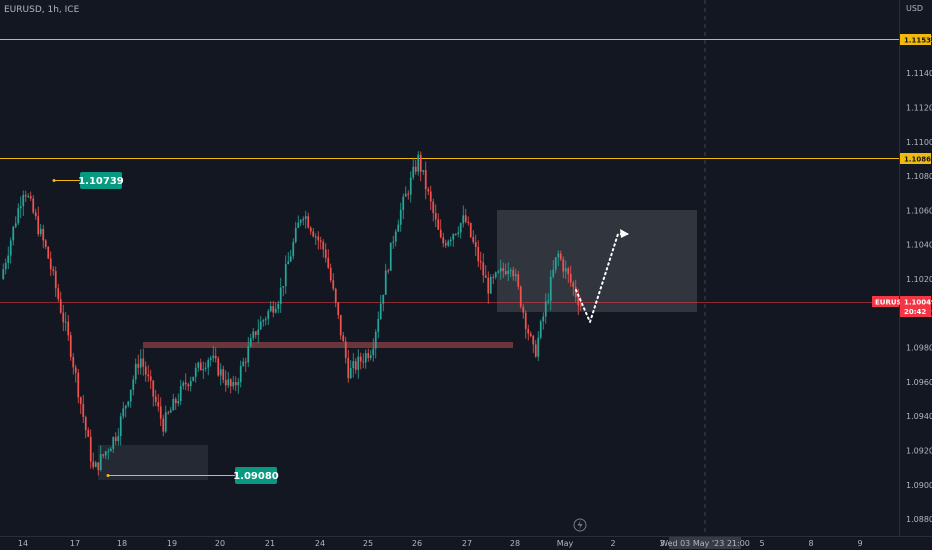  What do you see at coordinates (440, 543) in the screenshot?
I see `time-axis: 14 17 18 19 20 21 24 25 26 27 28 May 2 3 5 8 9` at bounding box center [440, 543].